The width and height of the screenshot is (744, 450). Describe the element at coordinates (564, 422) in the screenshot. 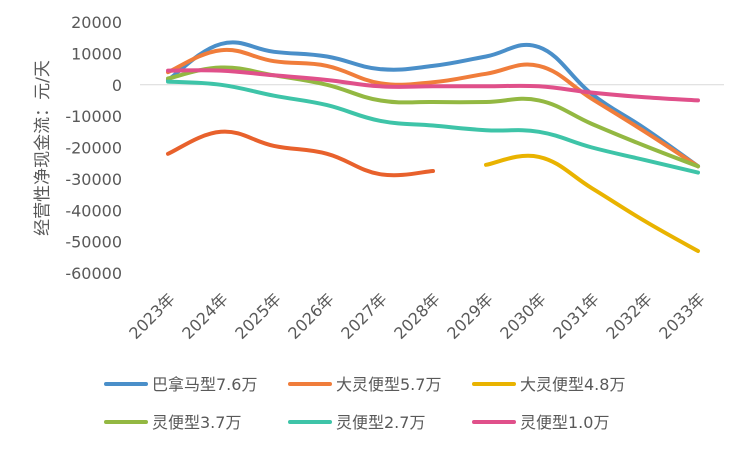

I see `legend-label: 灵便型1.0万` at that location.